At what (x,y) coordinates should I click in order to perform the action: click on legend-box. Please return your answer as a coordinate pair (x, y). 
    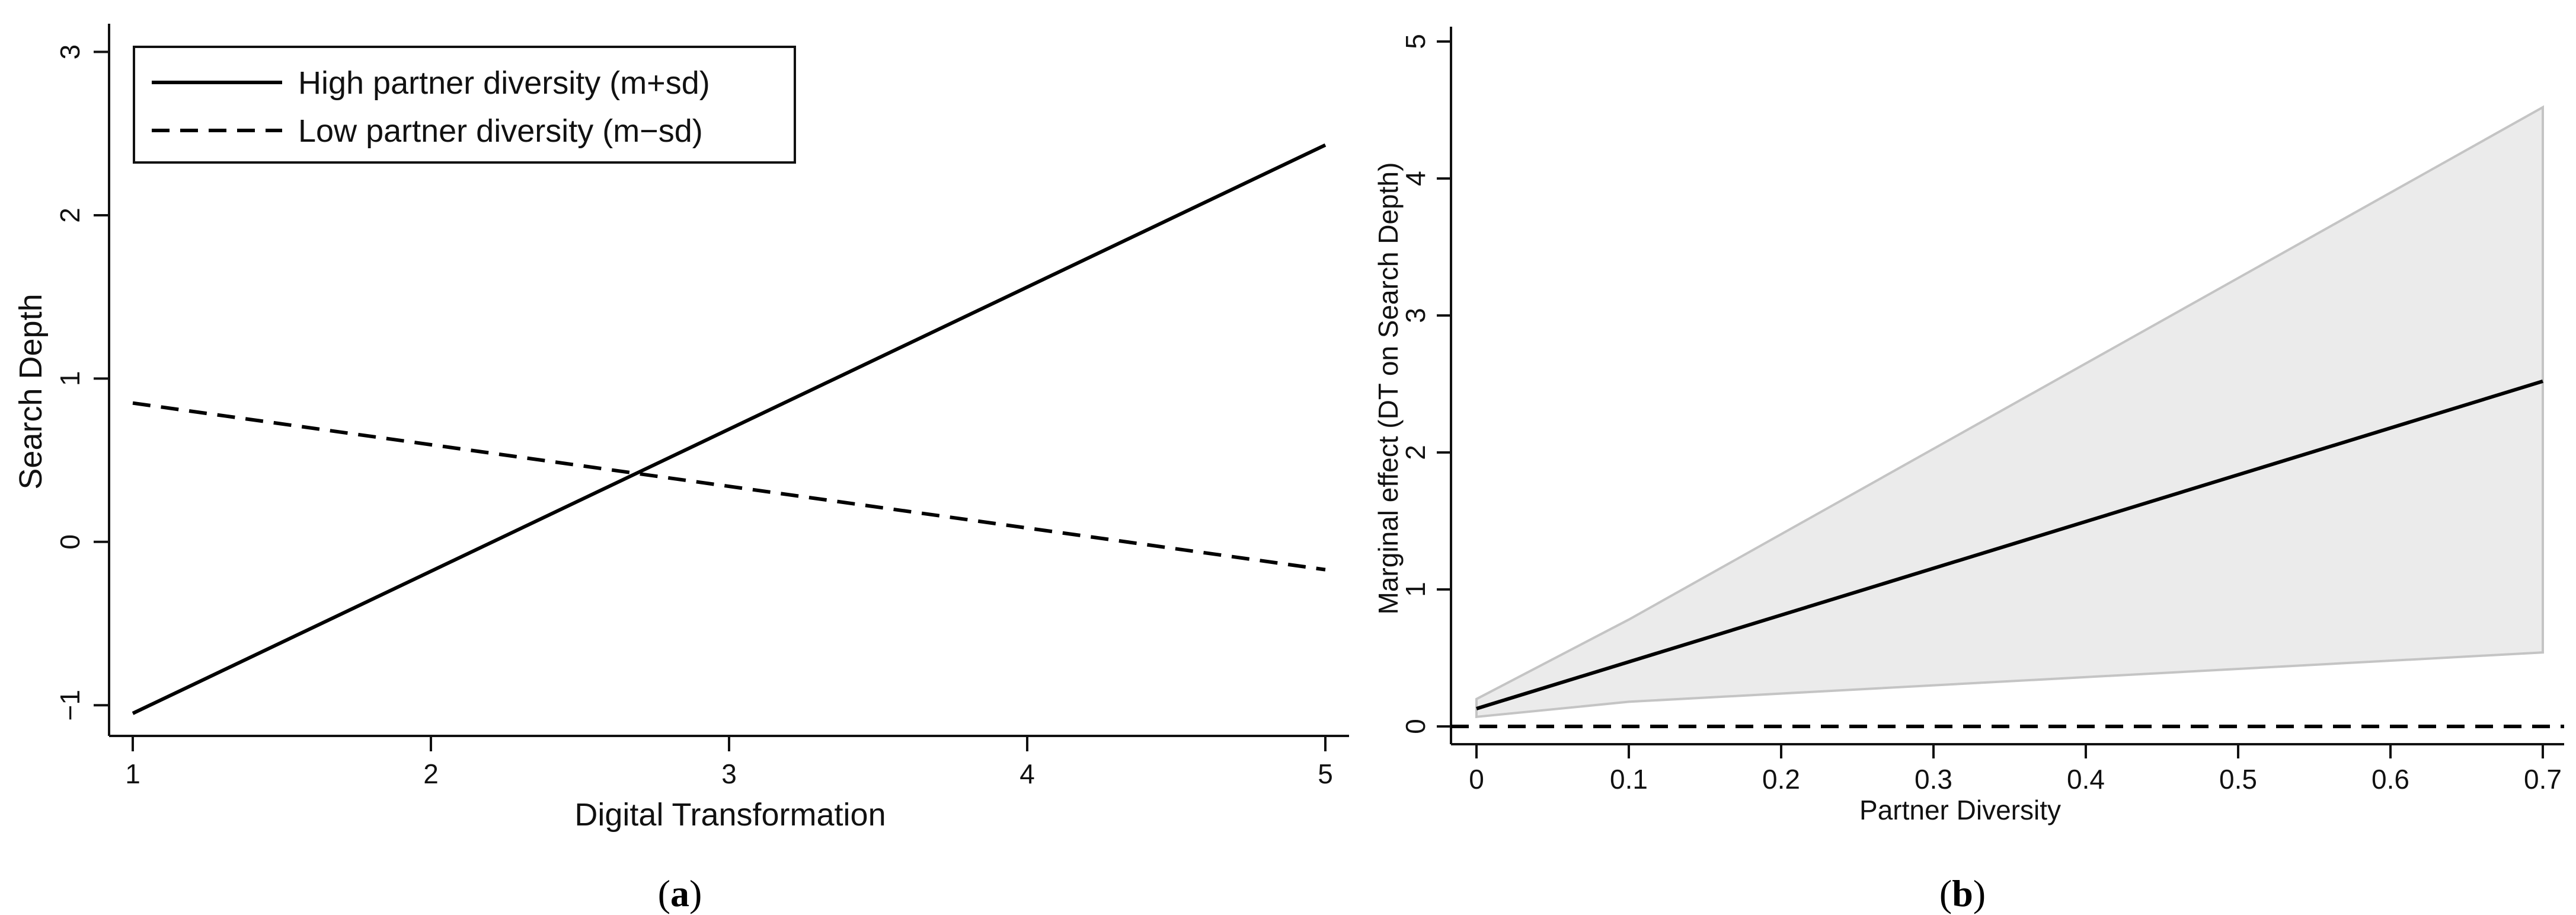
    Looking at the image, I should click on (464, 105).